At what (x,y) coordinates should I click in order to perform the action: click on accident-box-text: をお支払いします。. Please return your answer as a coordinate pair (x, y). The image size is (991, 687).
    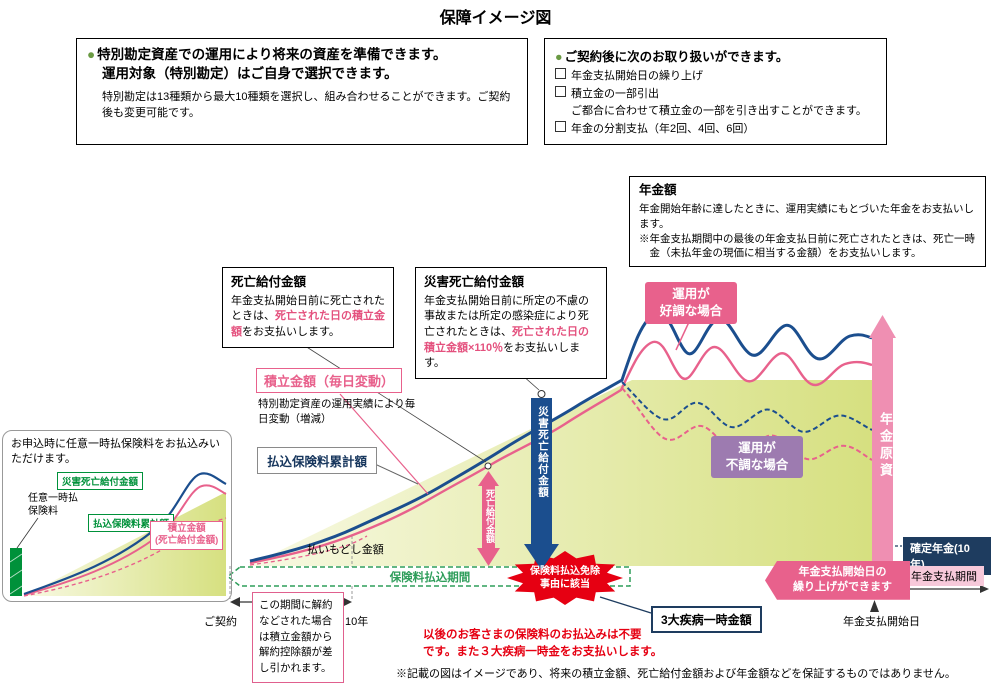
    Looking at the image, I should click on (502, 355).